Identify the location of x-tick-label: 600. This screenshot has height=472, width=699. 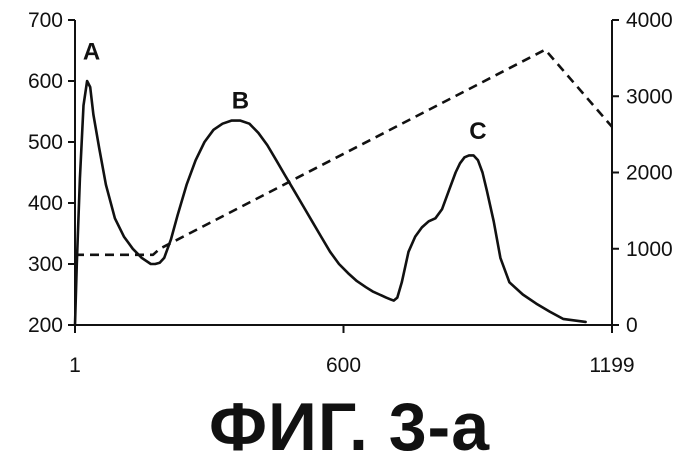
(343, 365).